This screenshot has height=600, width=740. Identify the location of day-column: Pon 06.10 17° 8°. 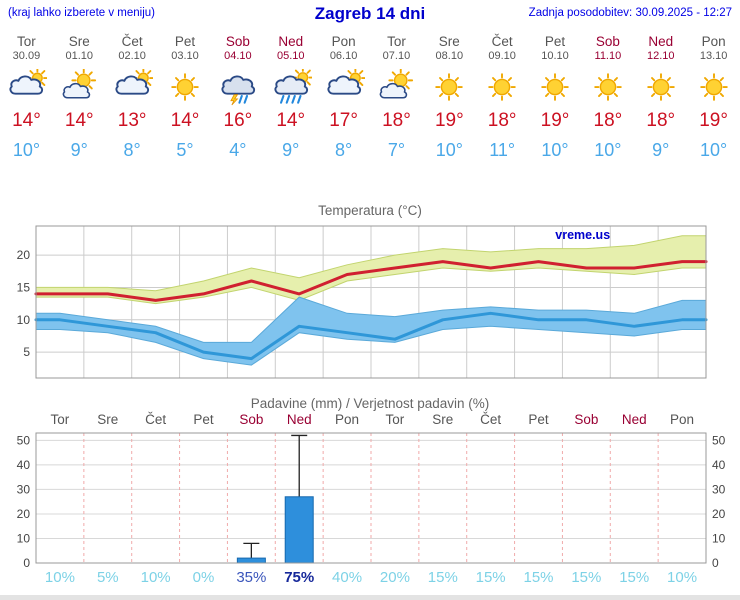
(343, 97).